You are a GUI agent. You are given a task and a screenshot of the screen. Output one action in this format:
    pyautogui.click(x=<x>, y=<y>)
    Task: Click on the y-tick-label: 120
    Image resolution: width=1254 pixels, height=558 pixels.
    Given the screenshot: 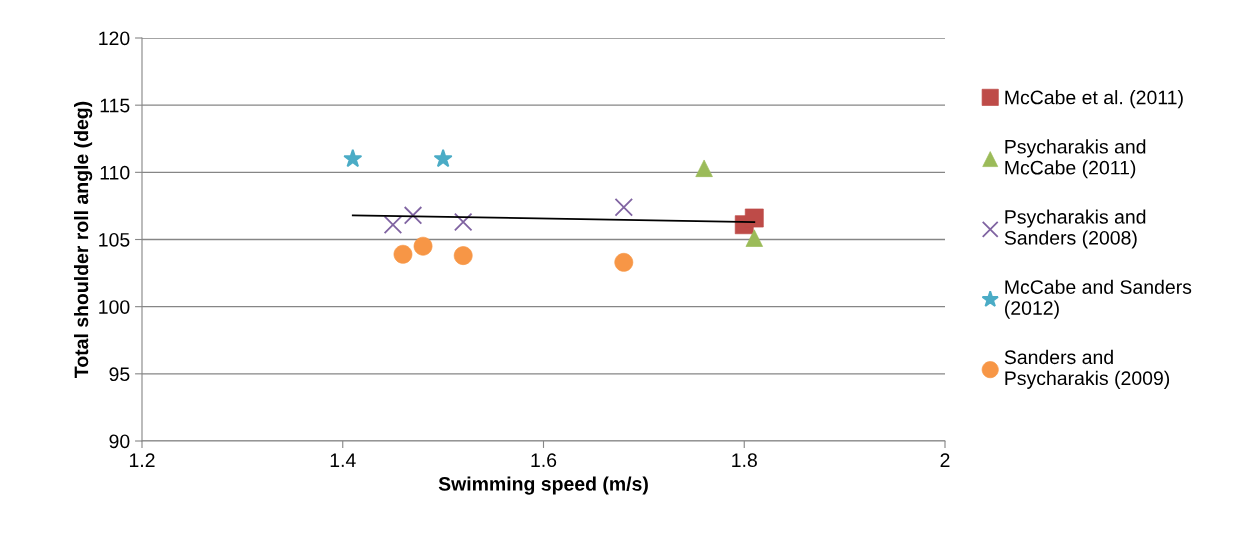 What is the action you would take?
    pyautogui.click(x=114, y=38)
    